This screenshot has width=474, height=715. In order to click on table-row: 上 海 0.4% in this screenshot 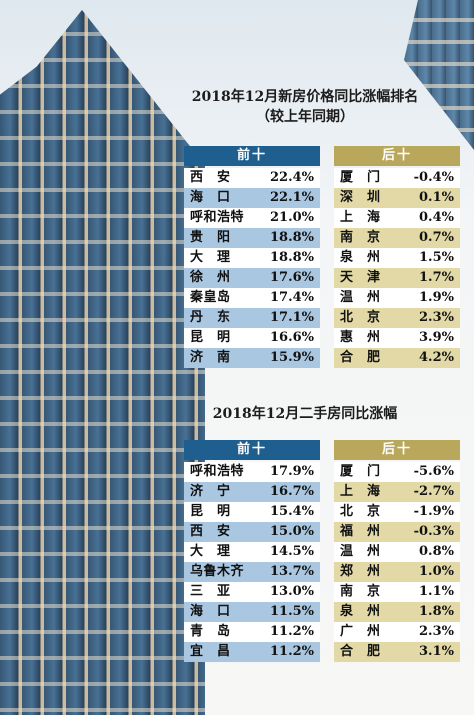, I will do `click(397, 218)`.